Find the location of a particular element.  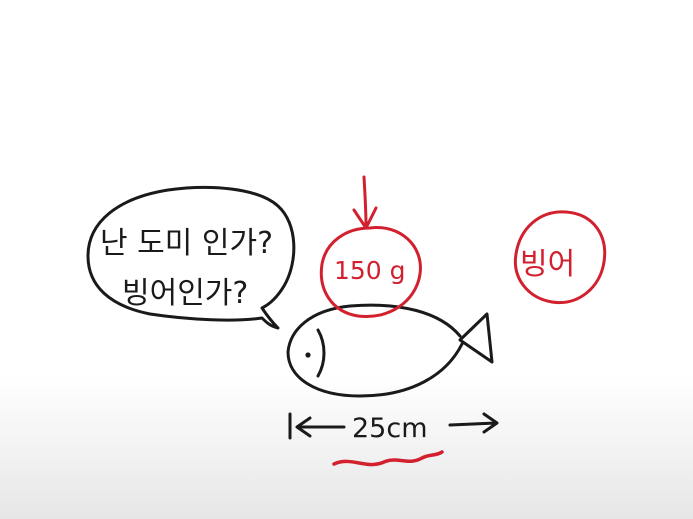

fish-tail is located at coordinates (476, 338).